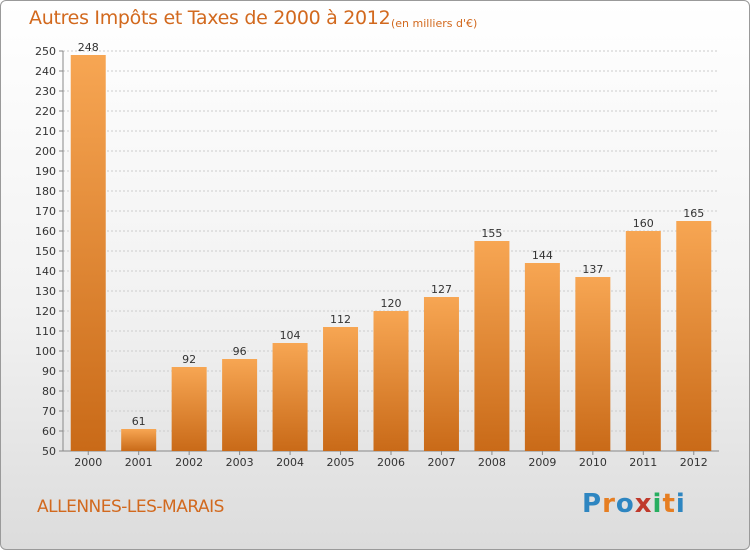 Image resolution: width=750 pixels, height=550 pixels. Describe the element at coordinates (491, 233) in the screenshot. I see `data-label: 155` at that location.